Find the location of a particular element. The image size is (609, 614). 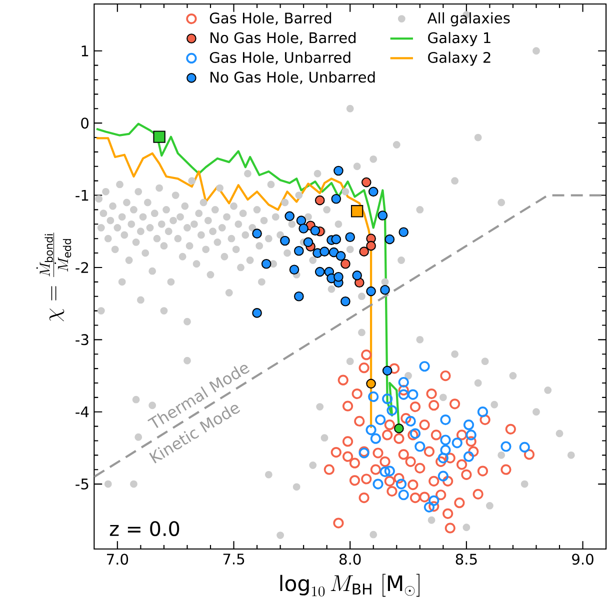

legend-label: No Gas Hole, Unbarred is located at coordinates (292, 77).